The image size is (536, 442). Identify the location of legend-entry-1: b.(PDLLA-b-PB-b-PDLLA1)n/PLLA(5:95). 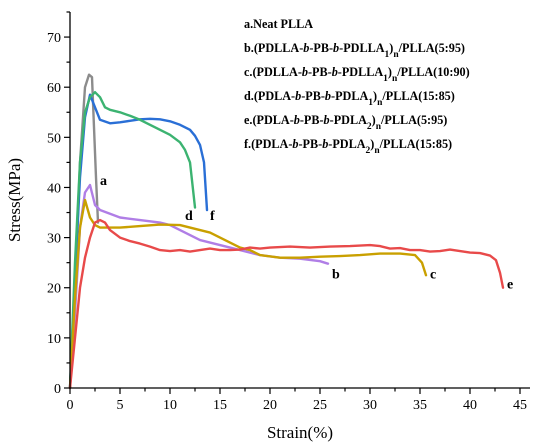
(354, 50).